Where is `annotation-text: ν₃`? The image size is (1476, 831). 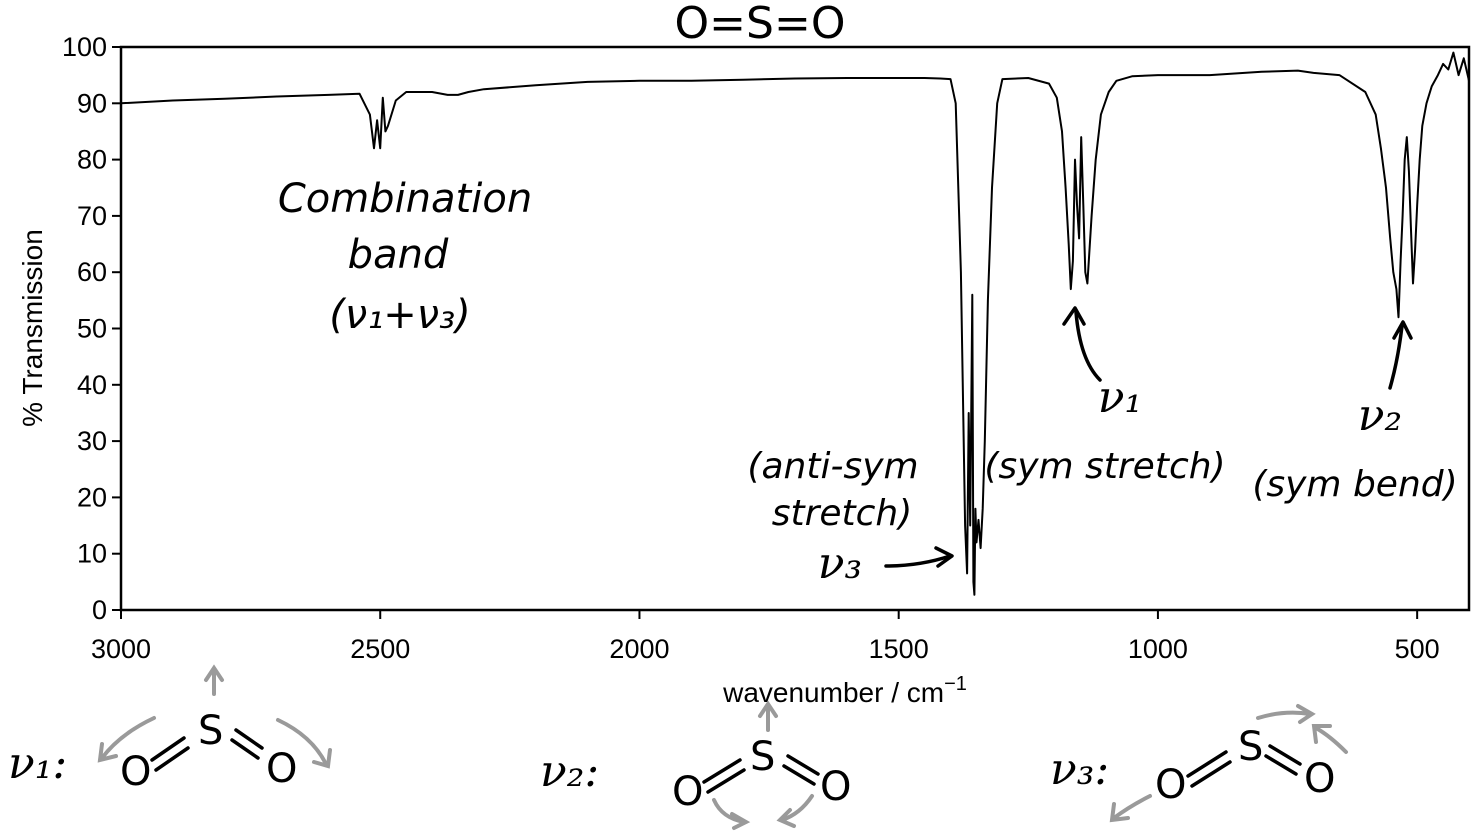 annotation-text: ν₃ is located at coordinates (840, 563).